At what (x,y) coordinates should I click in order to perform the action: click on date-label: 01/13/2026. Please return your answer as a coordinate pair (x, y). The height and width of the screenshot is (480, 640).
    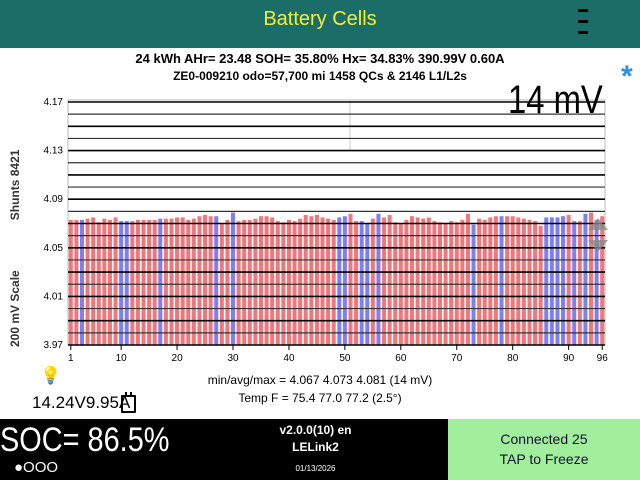
    Looking at the image, I should click on (315, 468).